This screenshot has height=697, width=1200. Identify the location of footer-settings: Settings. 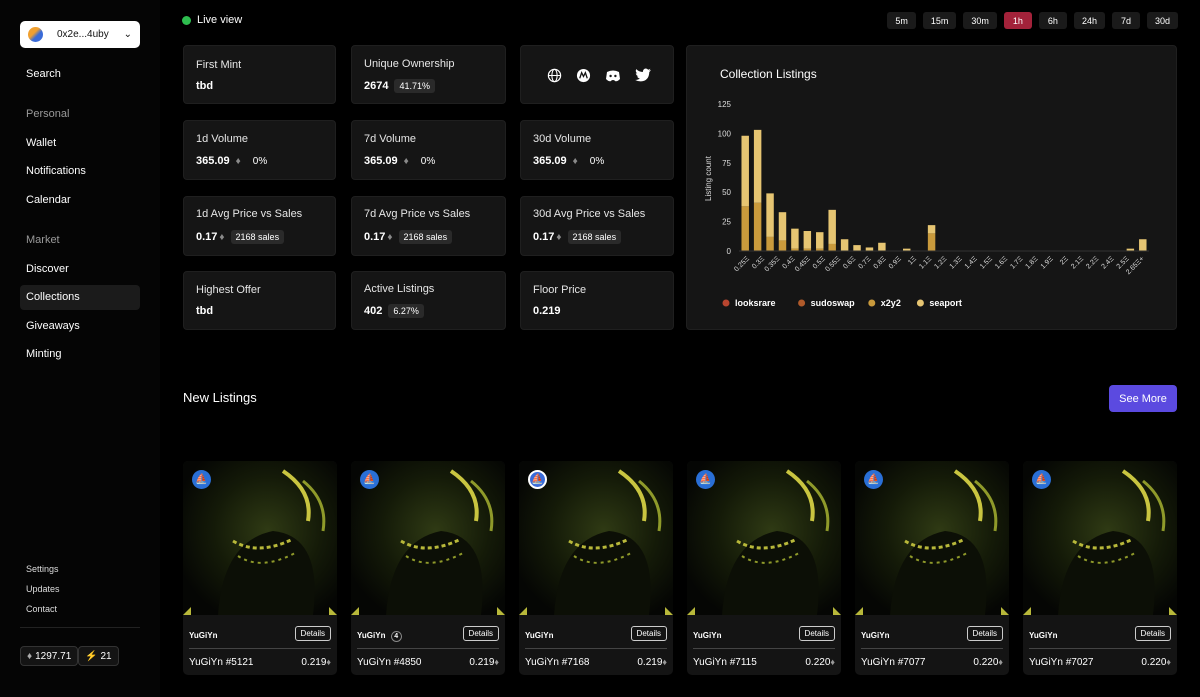
(42, 569).